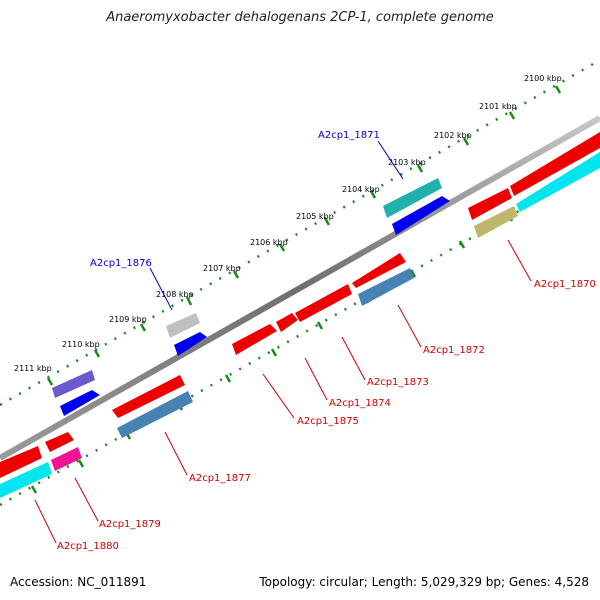  Describe the element at coordinates (398, 382) in the screenshot. I see `gene-label: A2cp1_1873` at that location.